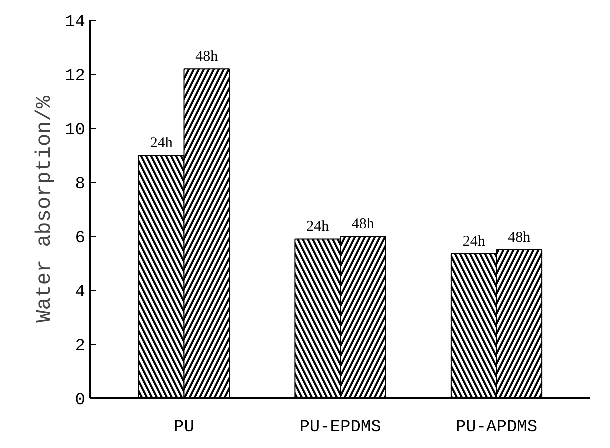 This screenshot has width=610, height=448. What do you see at coordinates (207, 57) in the screenshot?
I see `series-label: 48h` at bounding box center [207, 57].